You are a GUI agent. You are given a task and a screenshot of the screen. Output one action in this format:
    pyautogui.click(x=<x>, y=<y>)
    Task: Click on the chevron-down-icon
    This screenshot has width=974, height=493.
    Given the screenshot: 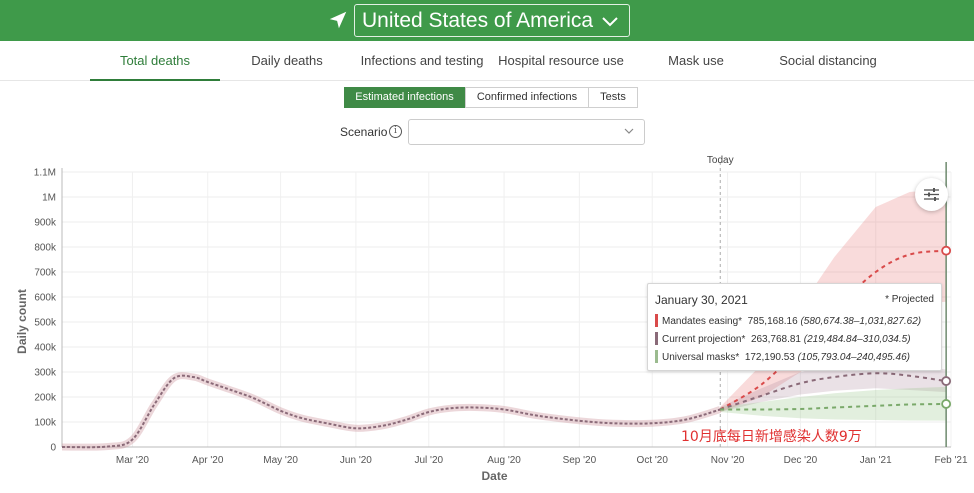 What is the action you would take?
    pyautogui.click(x=610, y=22)
    